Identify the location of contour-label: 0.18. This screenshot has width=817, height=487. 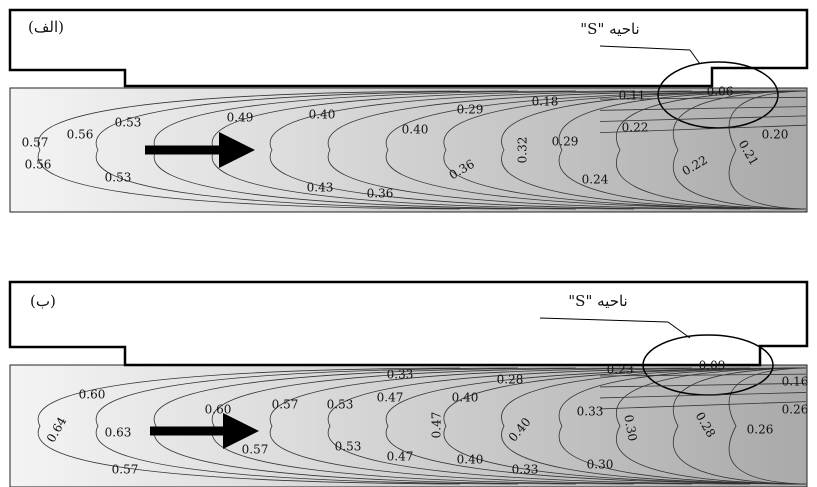
(545, 102).